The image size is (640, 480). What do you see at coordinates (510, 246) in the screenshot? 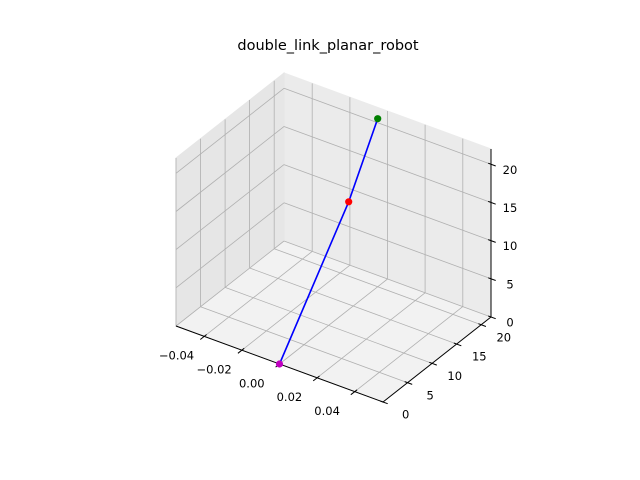
I see `z-tick-label: 10` at bounding box center [510, 246].